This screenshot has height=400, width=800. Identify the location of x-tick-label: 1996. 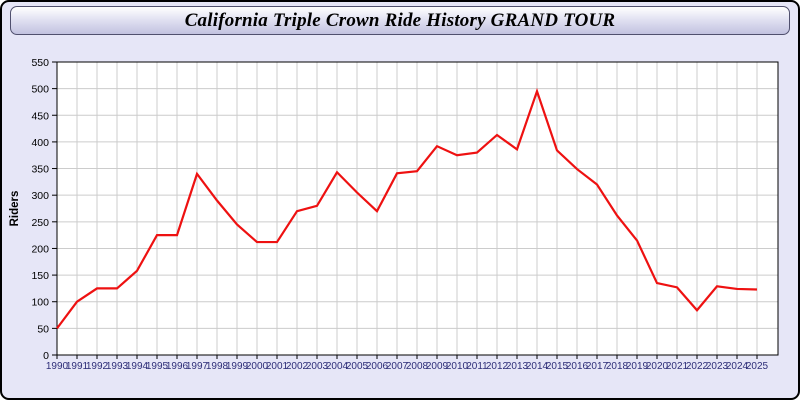
(177, 366).